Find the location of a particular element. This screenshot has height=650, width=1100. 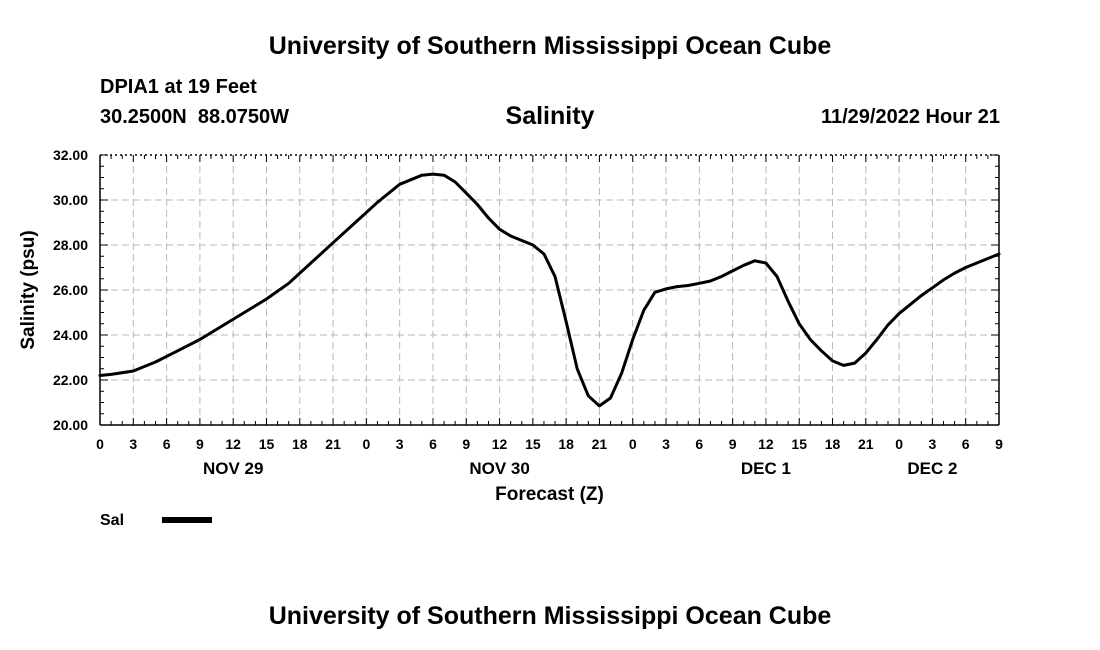

issued-time: 11/29/2022 Hour 21 is located at coordinates (910, 117).